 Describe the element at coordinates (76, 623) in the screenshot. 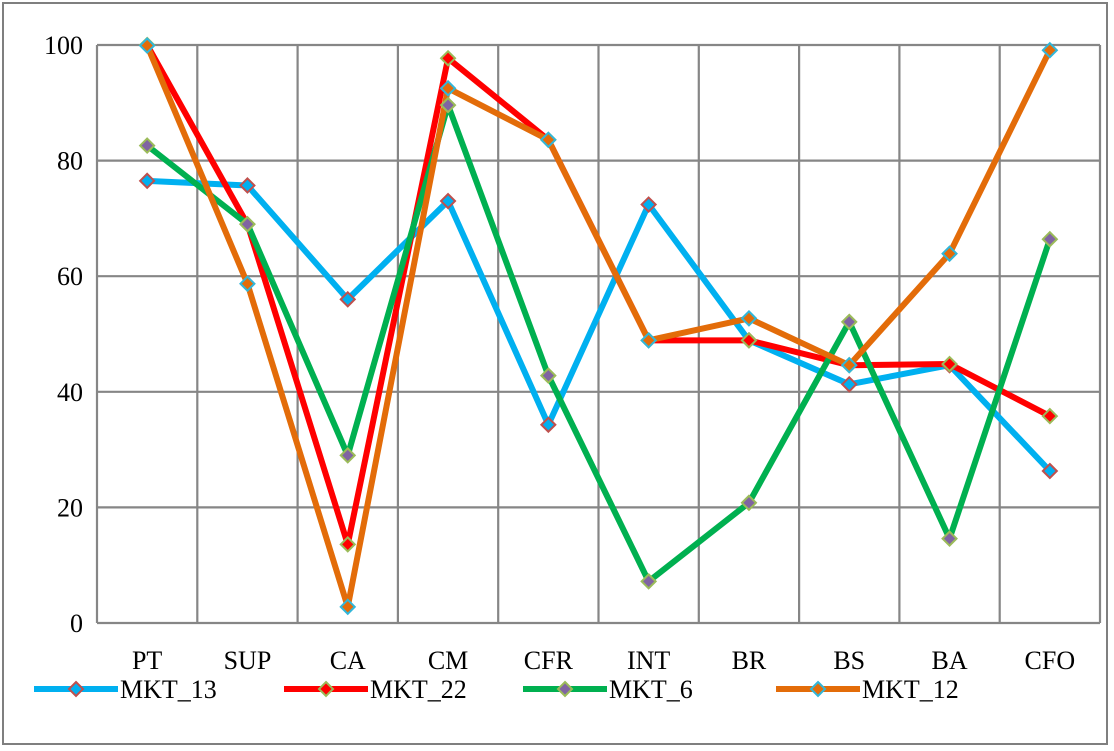

I see `y-tick-label: 0` at that location.